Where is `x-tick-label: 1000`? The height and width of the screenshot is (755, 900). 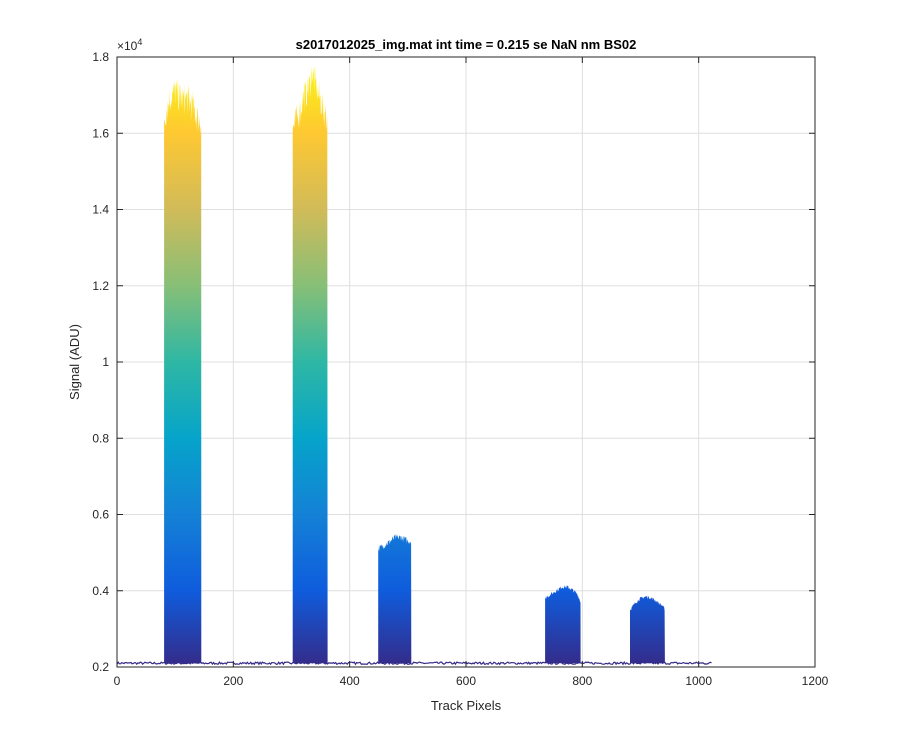 x-tick-label: 1000 is located at coordinates (698, 681).